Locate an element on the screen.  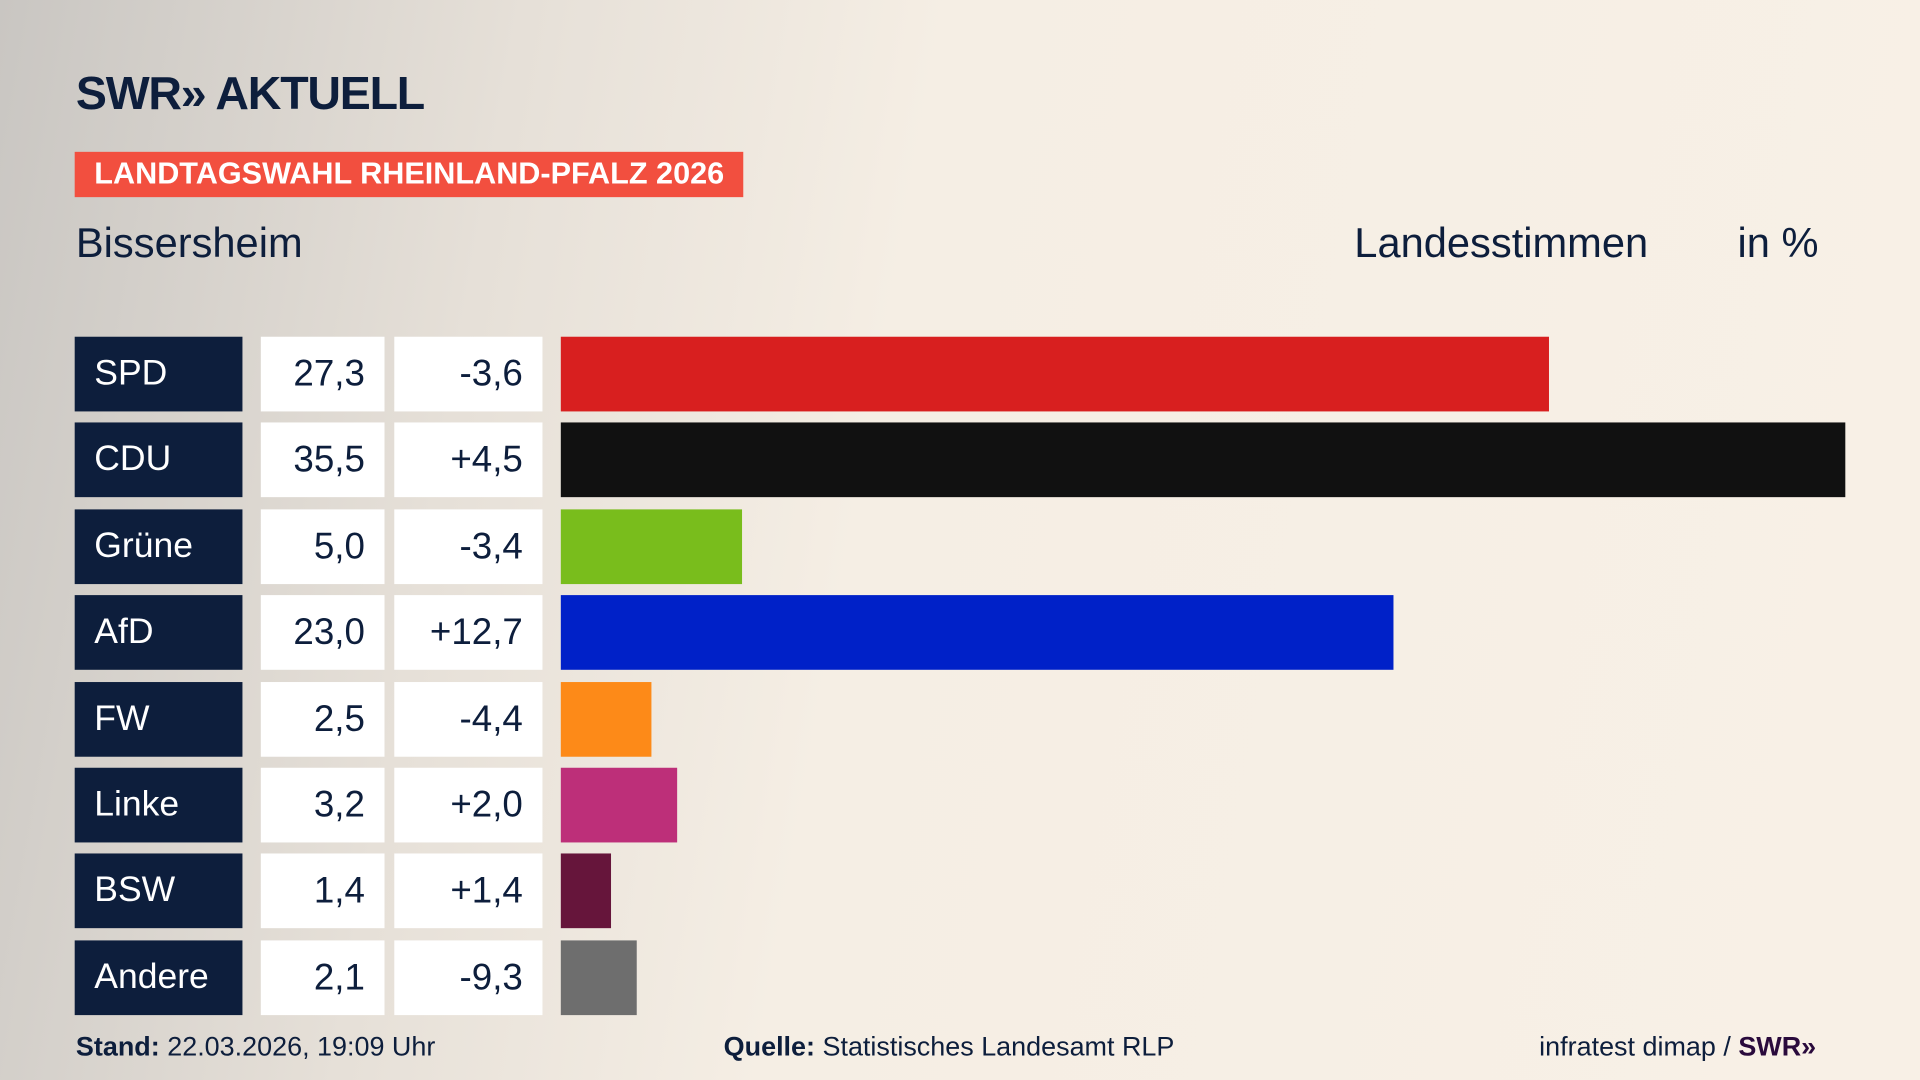
credit-text: infratest dimap / SWR» is located at coordinates (1677, 1047).